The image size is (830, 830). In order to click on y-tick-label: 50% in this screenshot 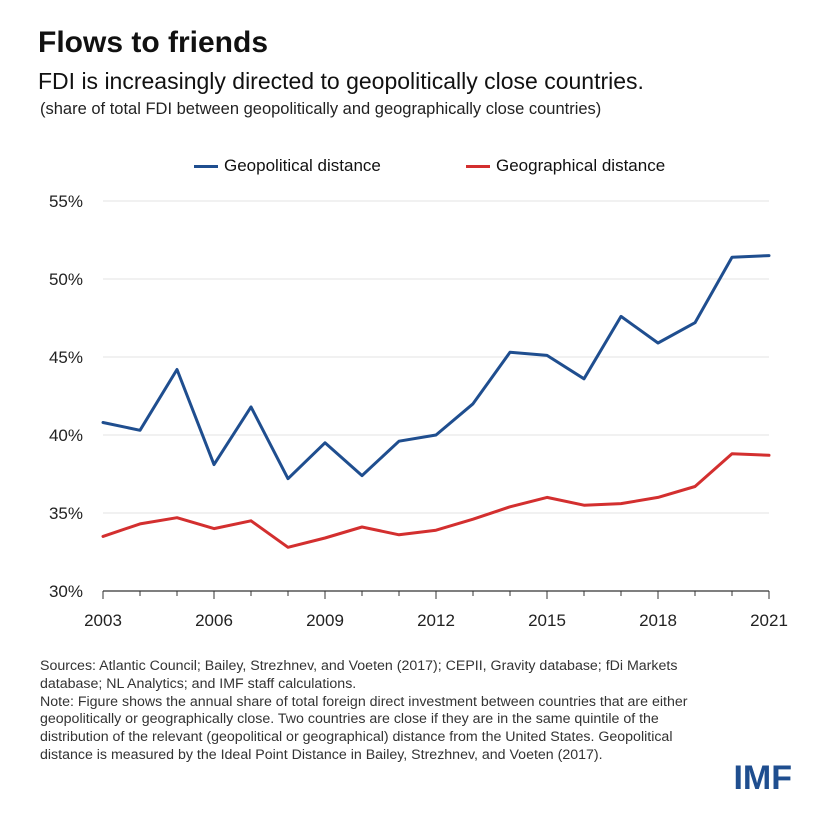, I will do `click(66, 279)`.